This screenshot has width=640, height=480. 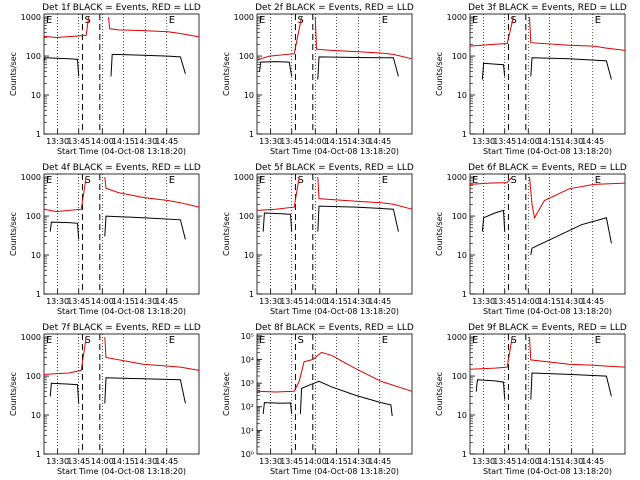 What do you see at coordinates (334, 8) in the screenshot?
I see `panel-title: Det 2f BLACK = Events, RED = LLD` at bounding box center [334, 8].